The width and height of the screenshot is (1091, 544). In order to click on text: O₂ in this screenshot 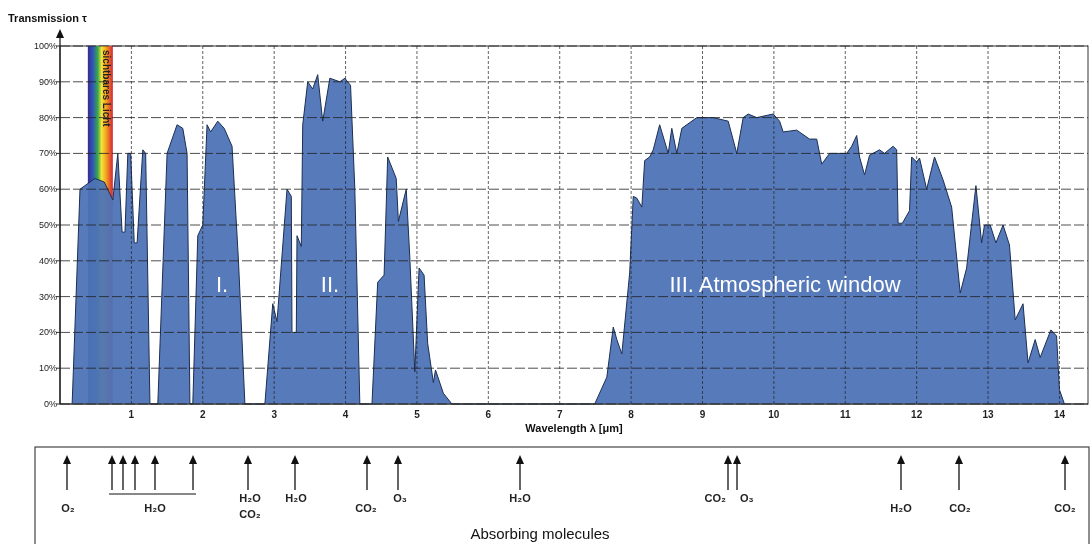, I will do `click(68, 508)`.